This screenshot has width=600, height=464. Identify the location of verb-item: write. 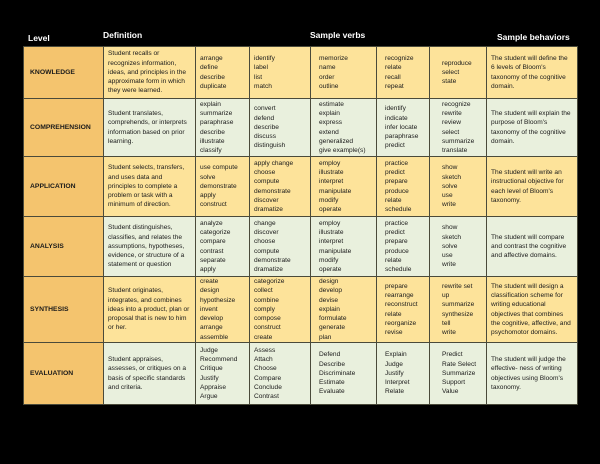
(449, 265).